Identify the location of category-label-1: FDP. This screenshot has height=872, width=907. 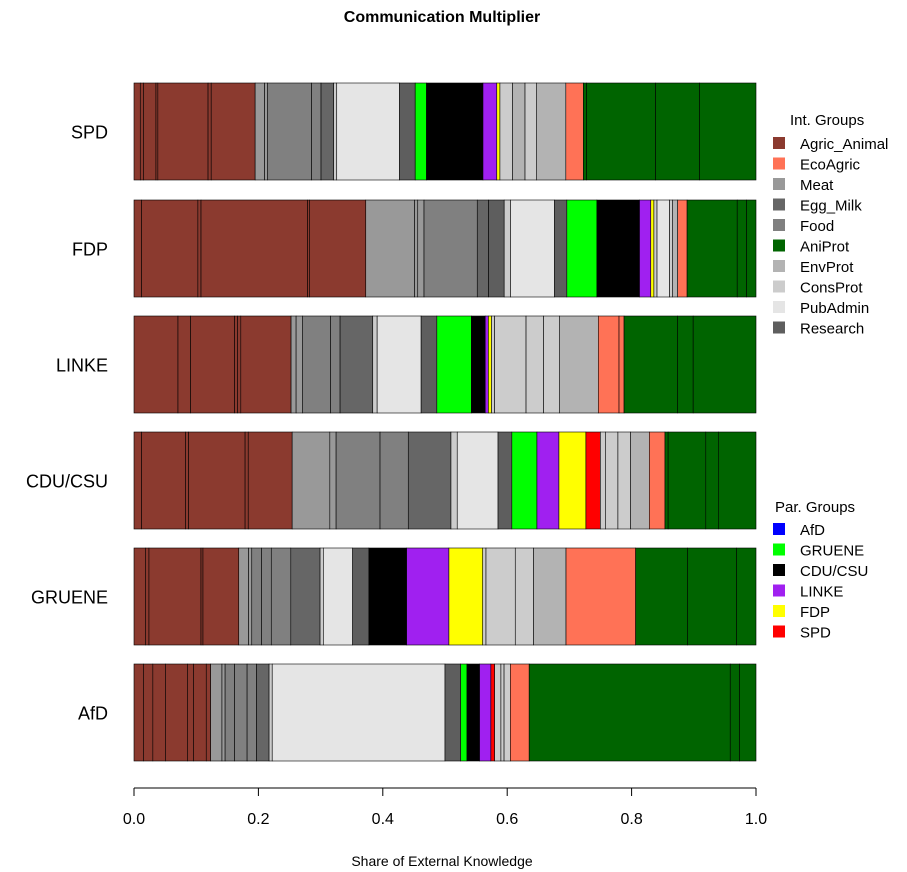
(90, 250).